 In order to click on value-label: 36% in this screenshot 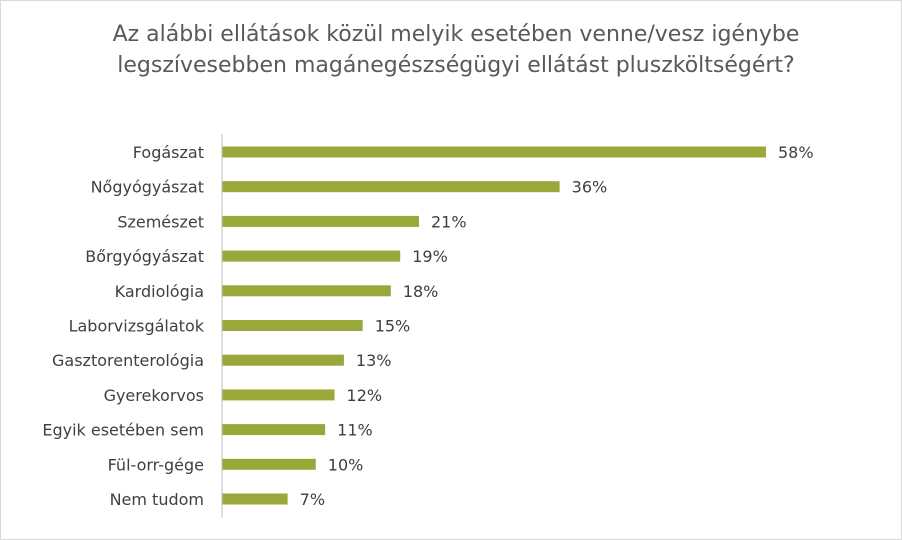, I will do `click(590, 187)`.